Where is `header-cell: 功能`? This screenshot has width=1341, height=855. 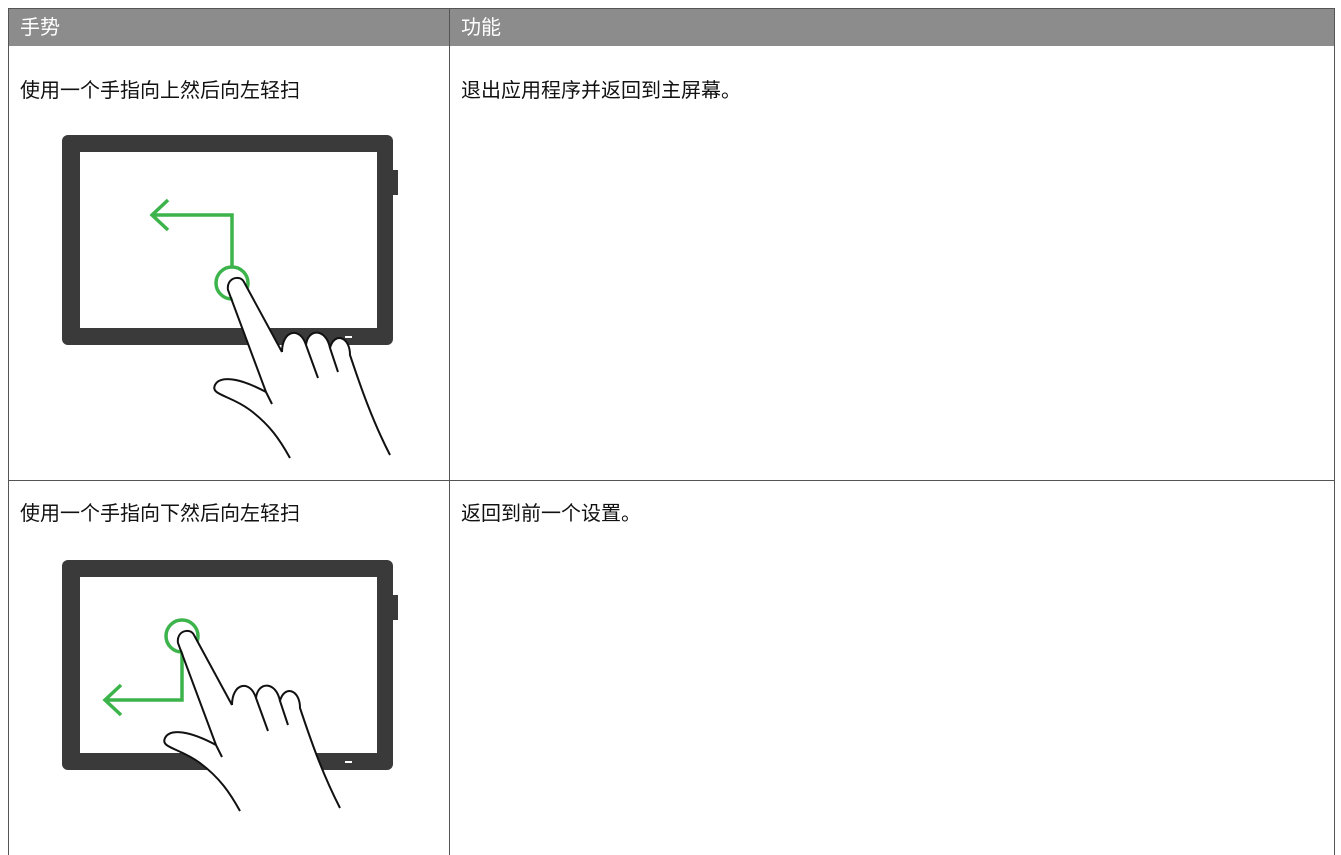
header-cell: 功能 is located at coordinates (892, 27).